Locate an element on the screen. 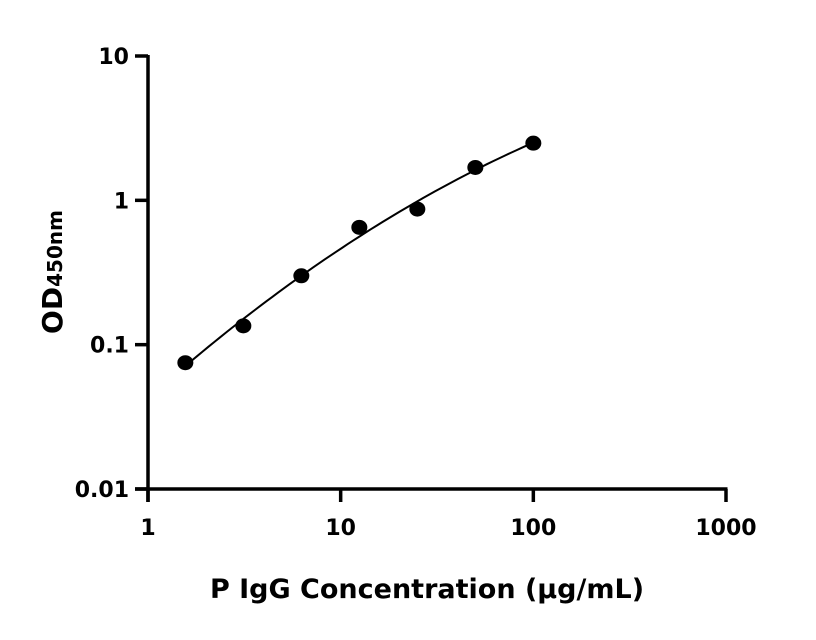 This screenshot has height=640, width=816. x-tick-label: 1 is located at coordinates (147, 528).